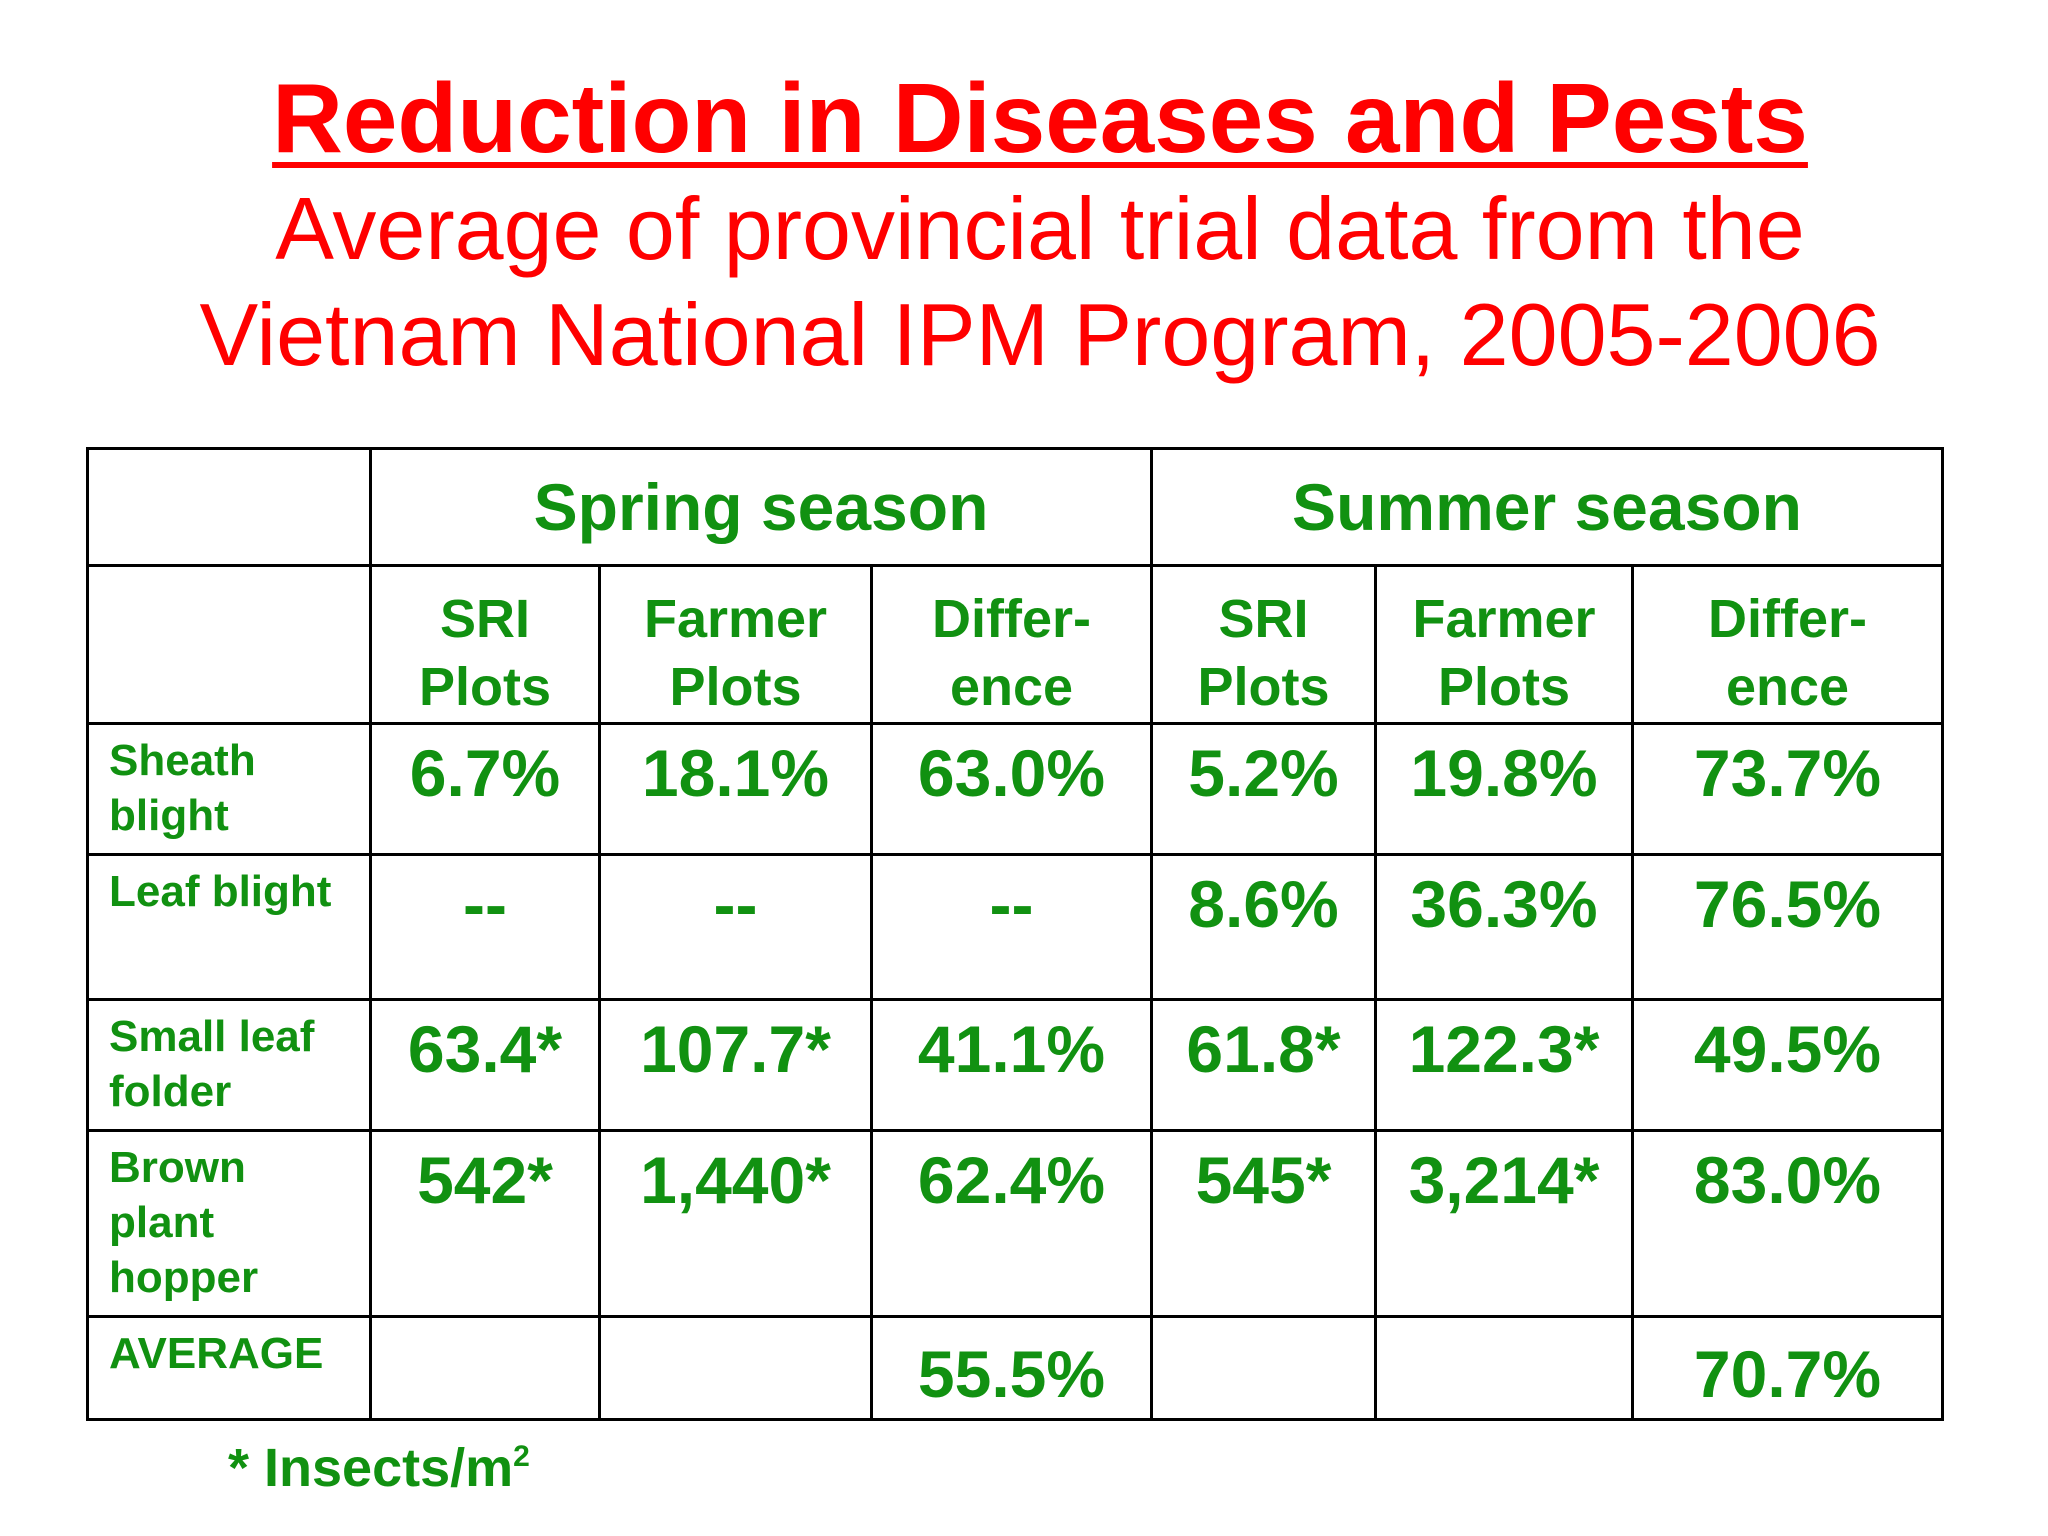 The width and height of the screenshot is (2048, 1536). Describe the element at coordinates (1787, 644) in the screenshot. I see `column-header-summer-difference: Differ- ence` at that location.